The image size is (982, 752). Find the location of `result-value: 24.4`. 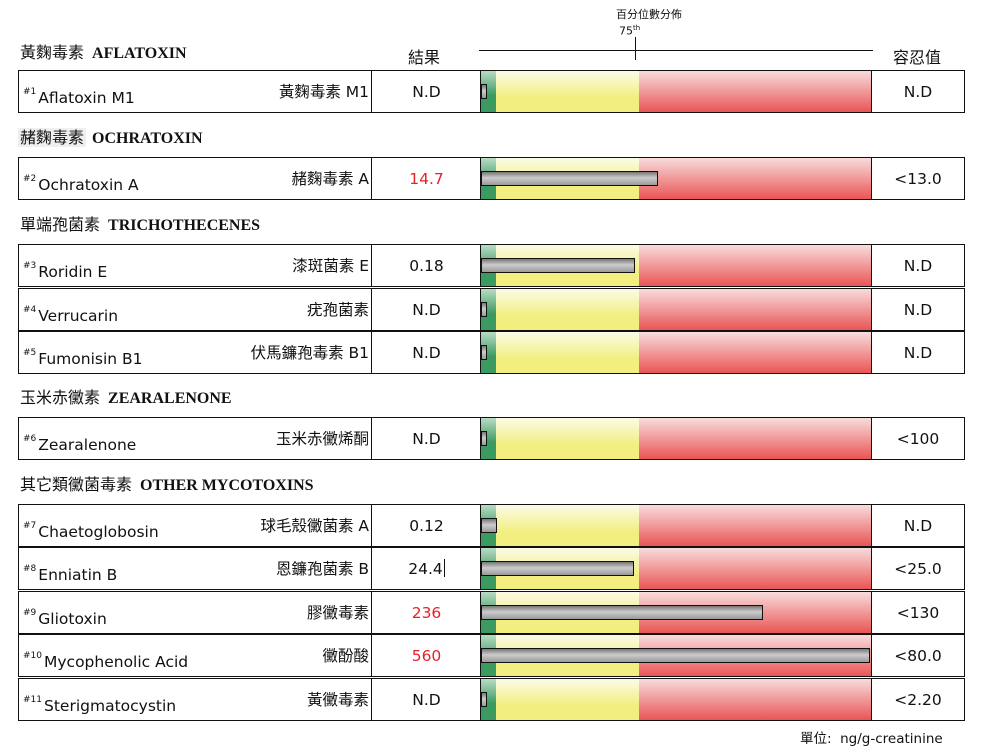

result-value: 24.4 is located at coordinates (425, 569).